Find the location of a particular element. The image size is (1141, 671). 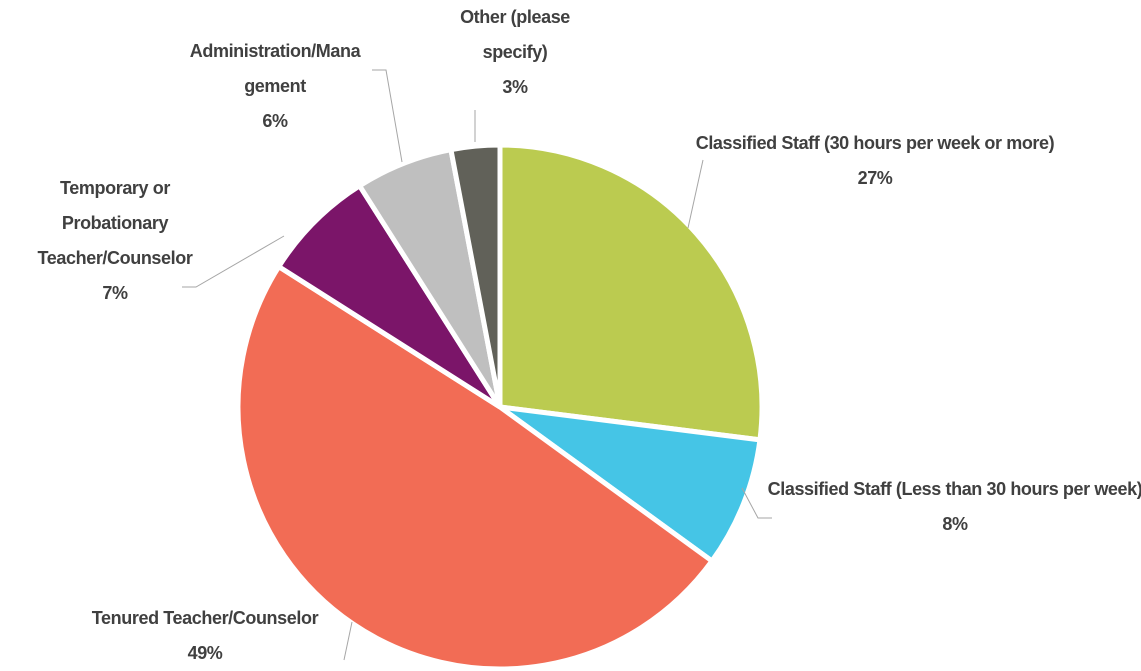

slice-label: Tenured Teacher/Counselor 49% is located at coordinates (205, 636).